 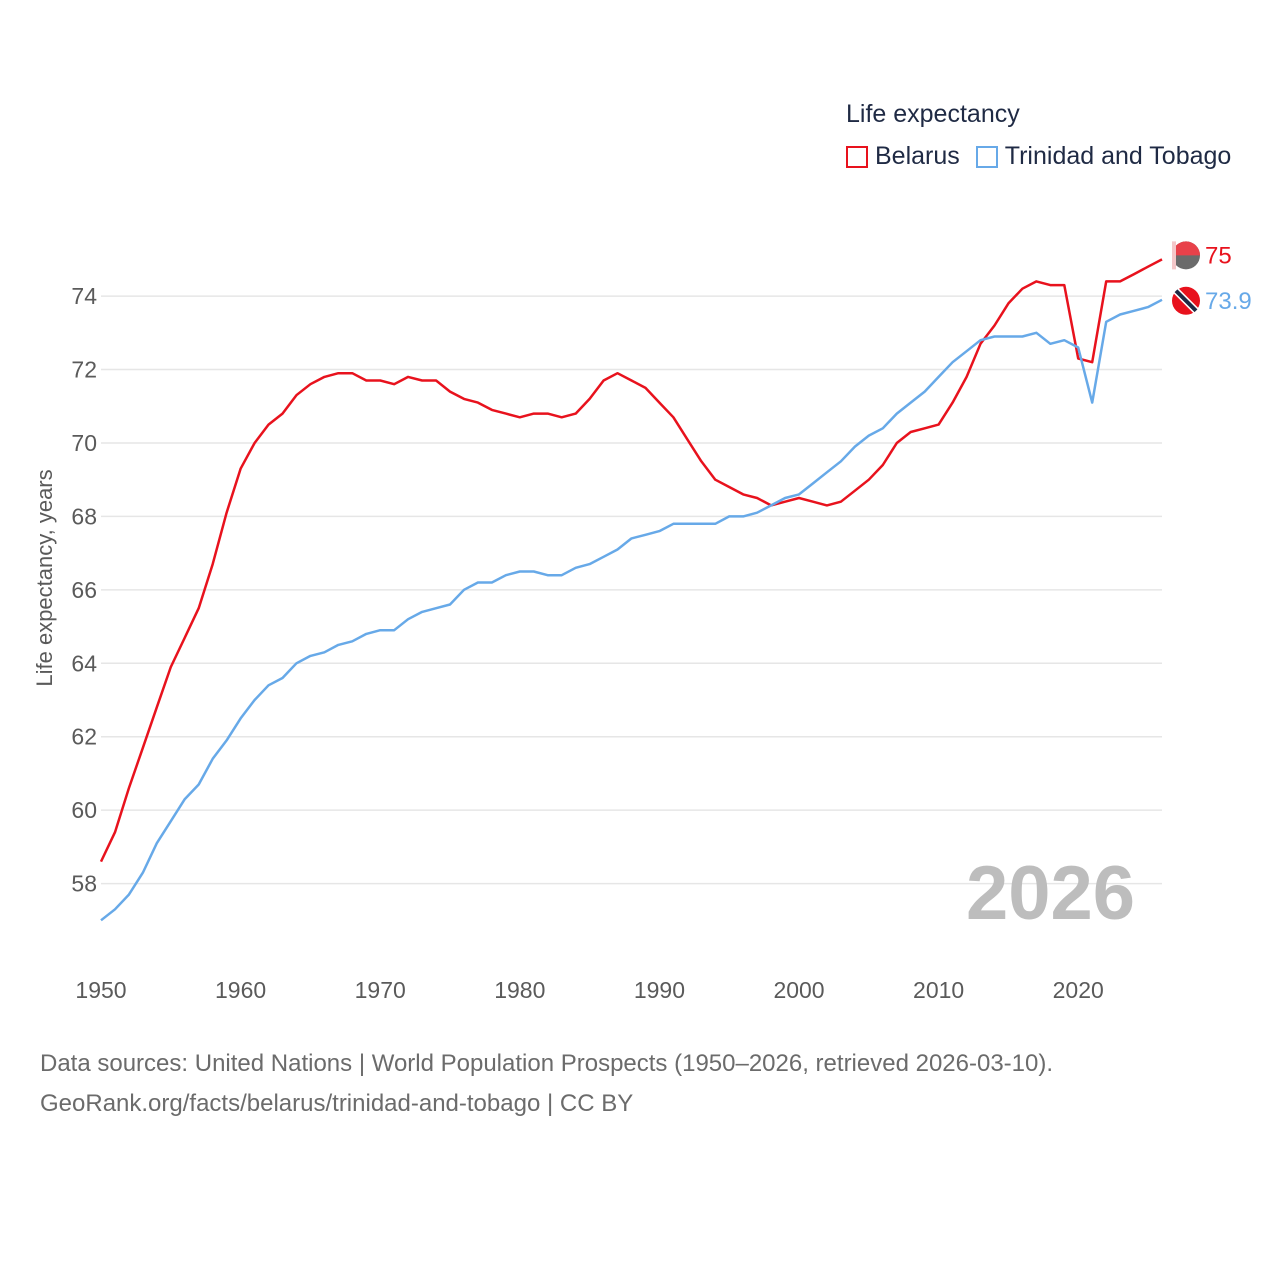 I want to click on x-tick-label-2000: 2000, so click(x=798, y=990).